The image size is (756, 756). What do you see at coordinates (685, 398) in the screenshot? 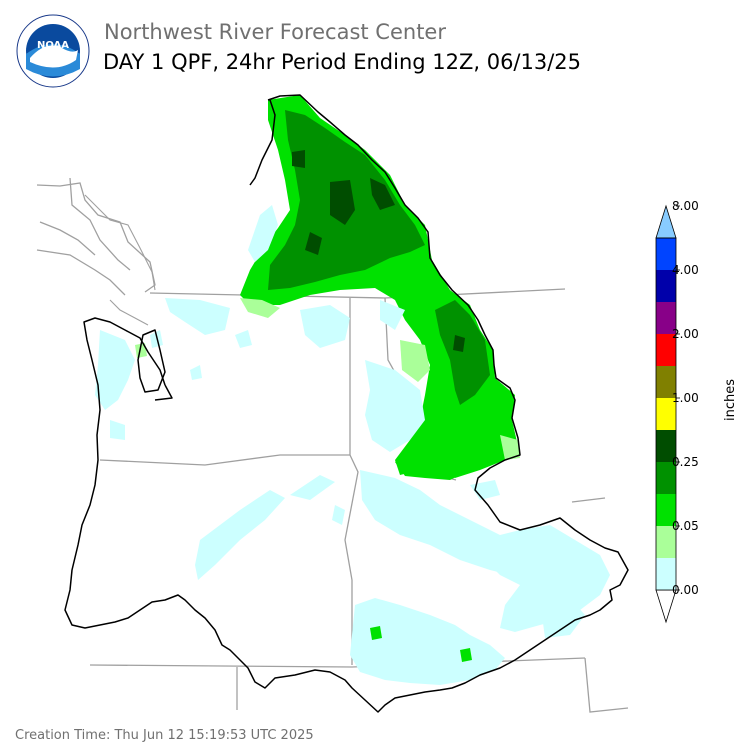
I see `colorbar-tick-label: 1.00` at bounding box center [685, 398].